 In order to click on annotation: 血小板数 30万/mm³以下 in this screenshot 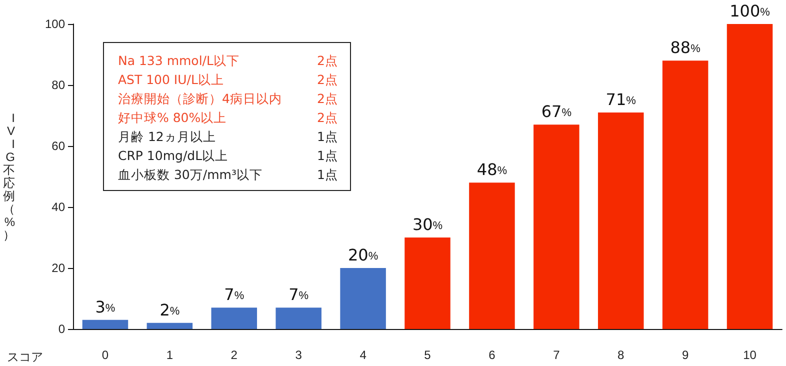, I will do `click(190, 175)`.